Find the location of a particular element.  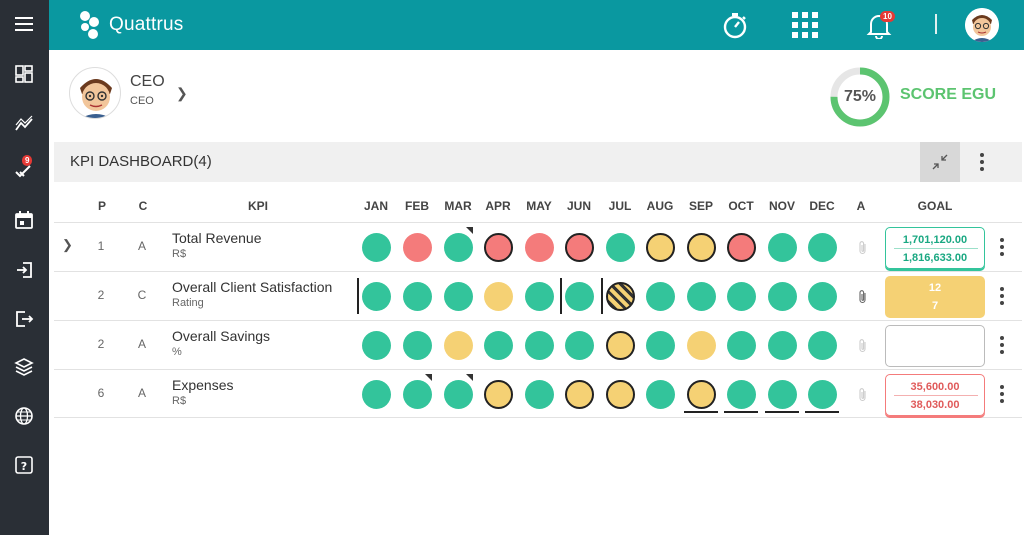

collapse-arrows-icon is located at coordinates (940, 162).